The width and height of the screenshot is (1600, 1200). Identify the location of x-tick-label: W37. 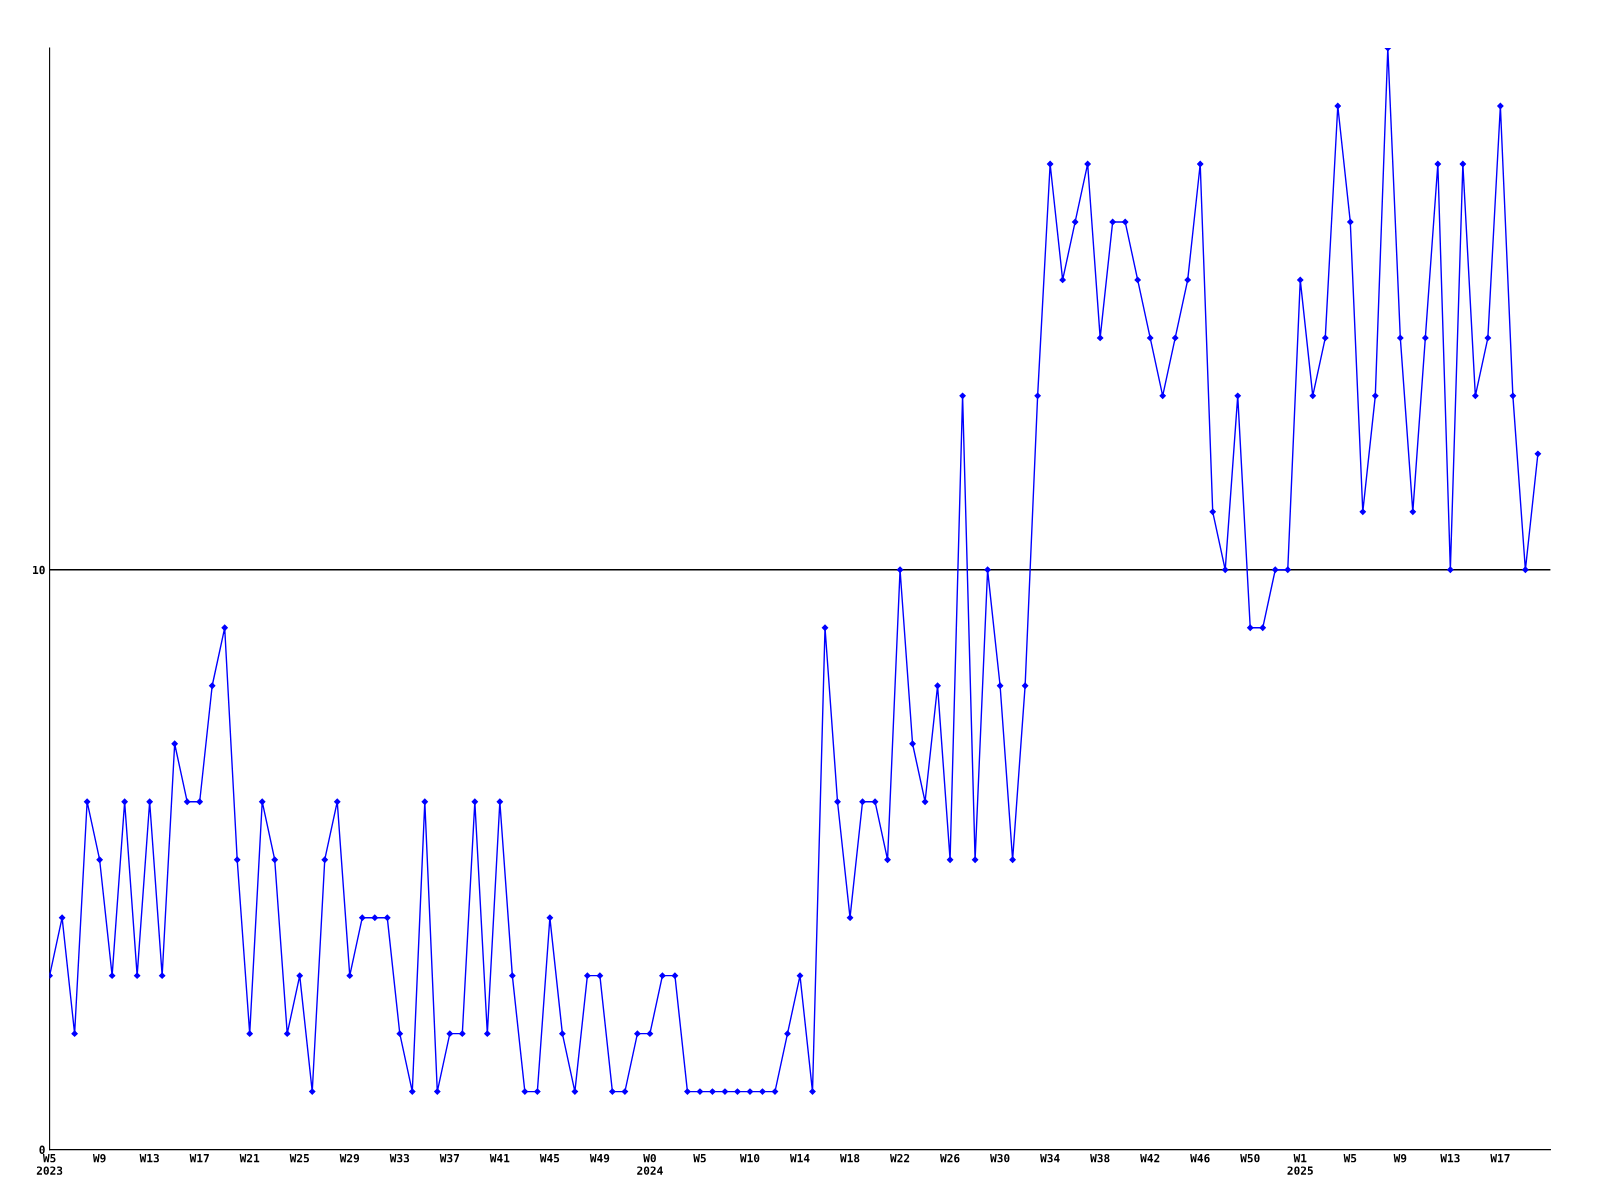
(449, 1158).